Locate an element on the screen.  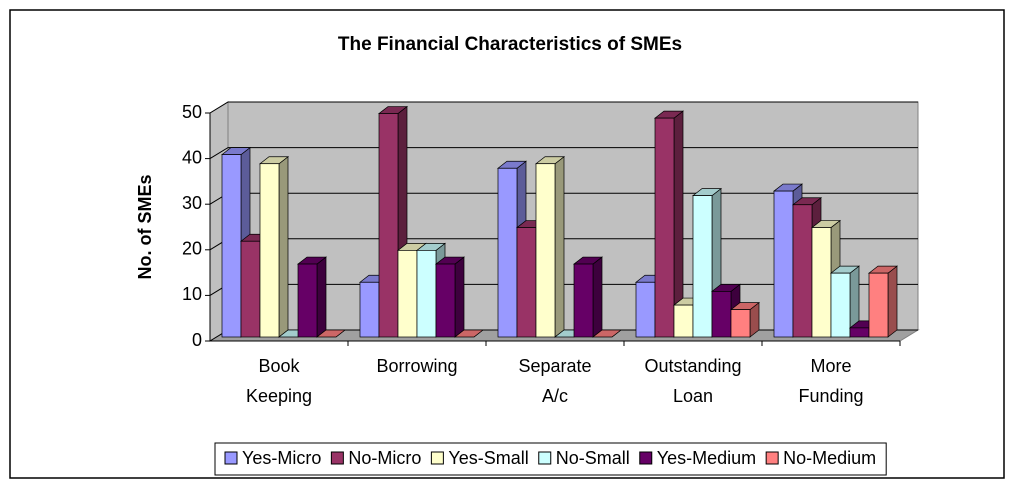
y-tick-label: 40 is located at coordinates (192, 157).